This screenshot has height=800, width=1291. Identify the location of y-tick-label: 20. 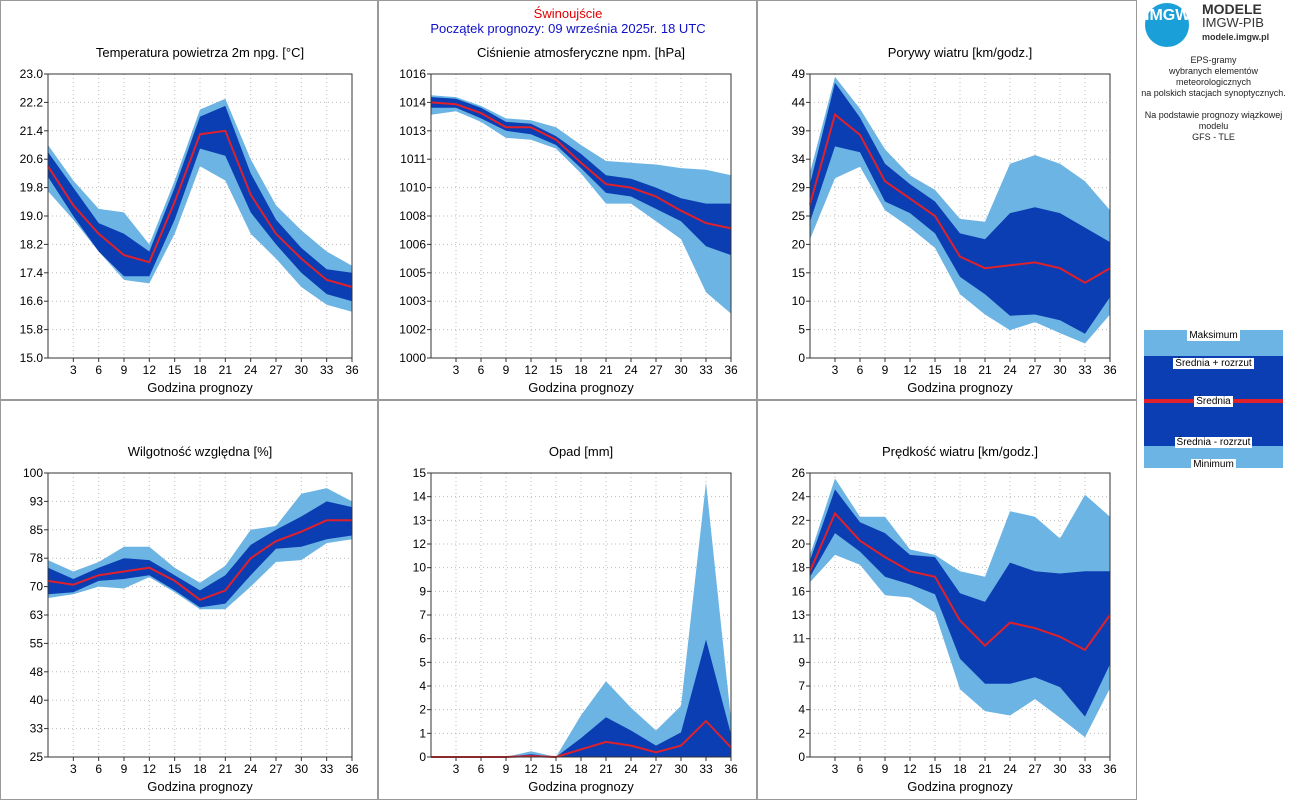
(799, 544).